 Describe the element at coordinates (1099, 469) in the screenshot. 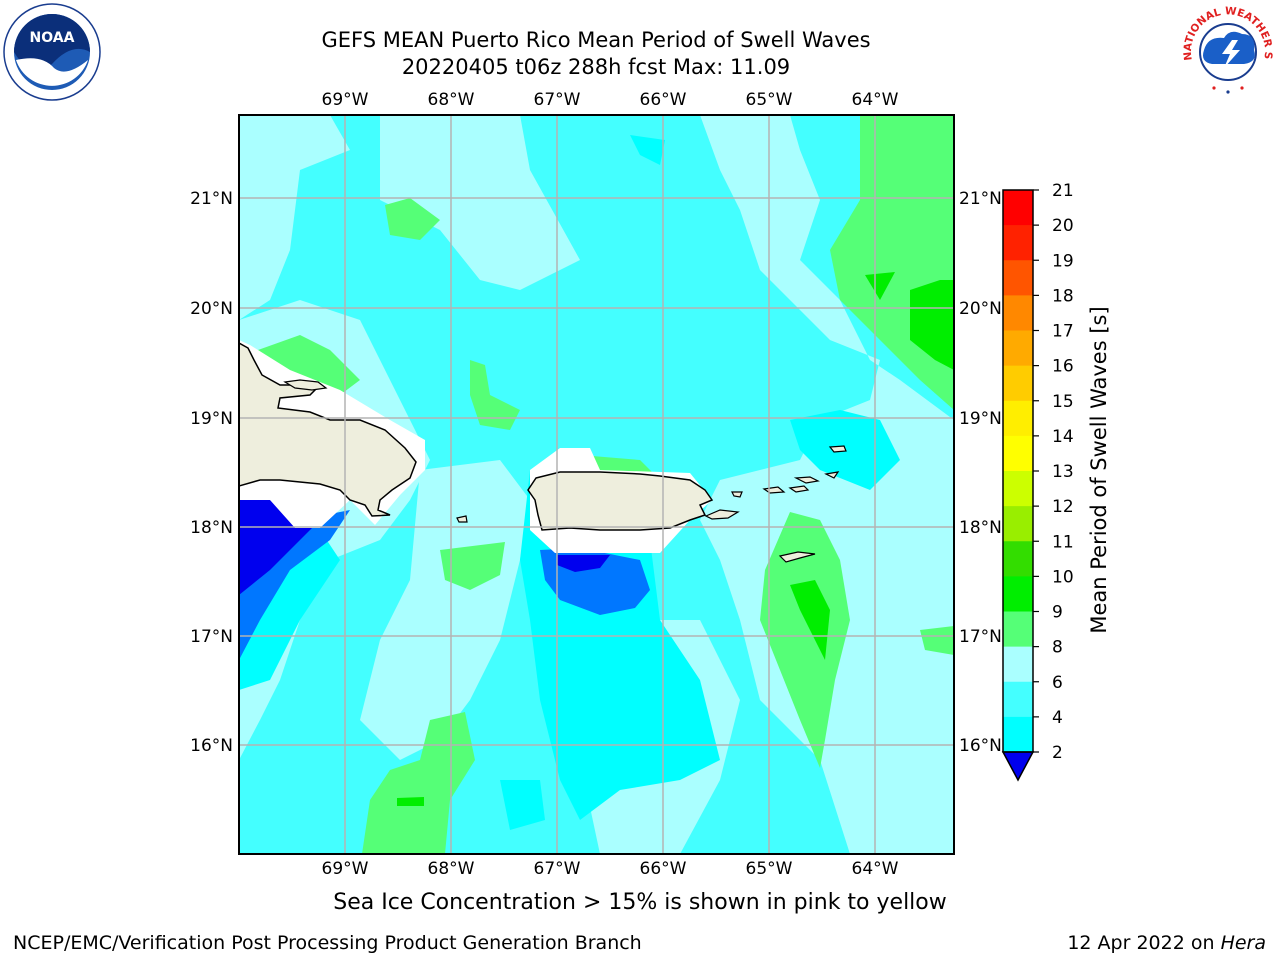

I see `colorbar-label: Mean Period of Swell Waves [s]` at that location.